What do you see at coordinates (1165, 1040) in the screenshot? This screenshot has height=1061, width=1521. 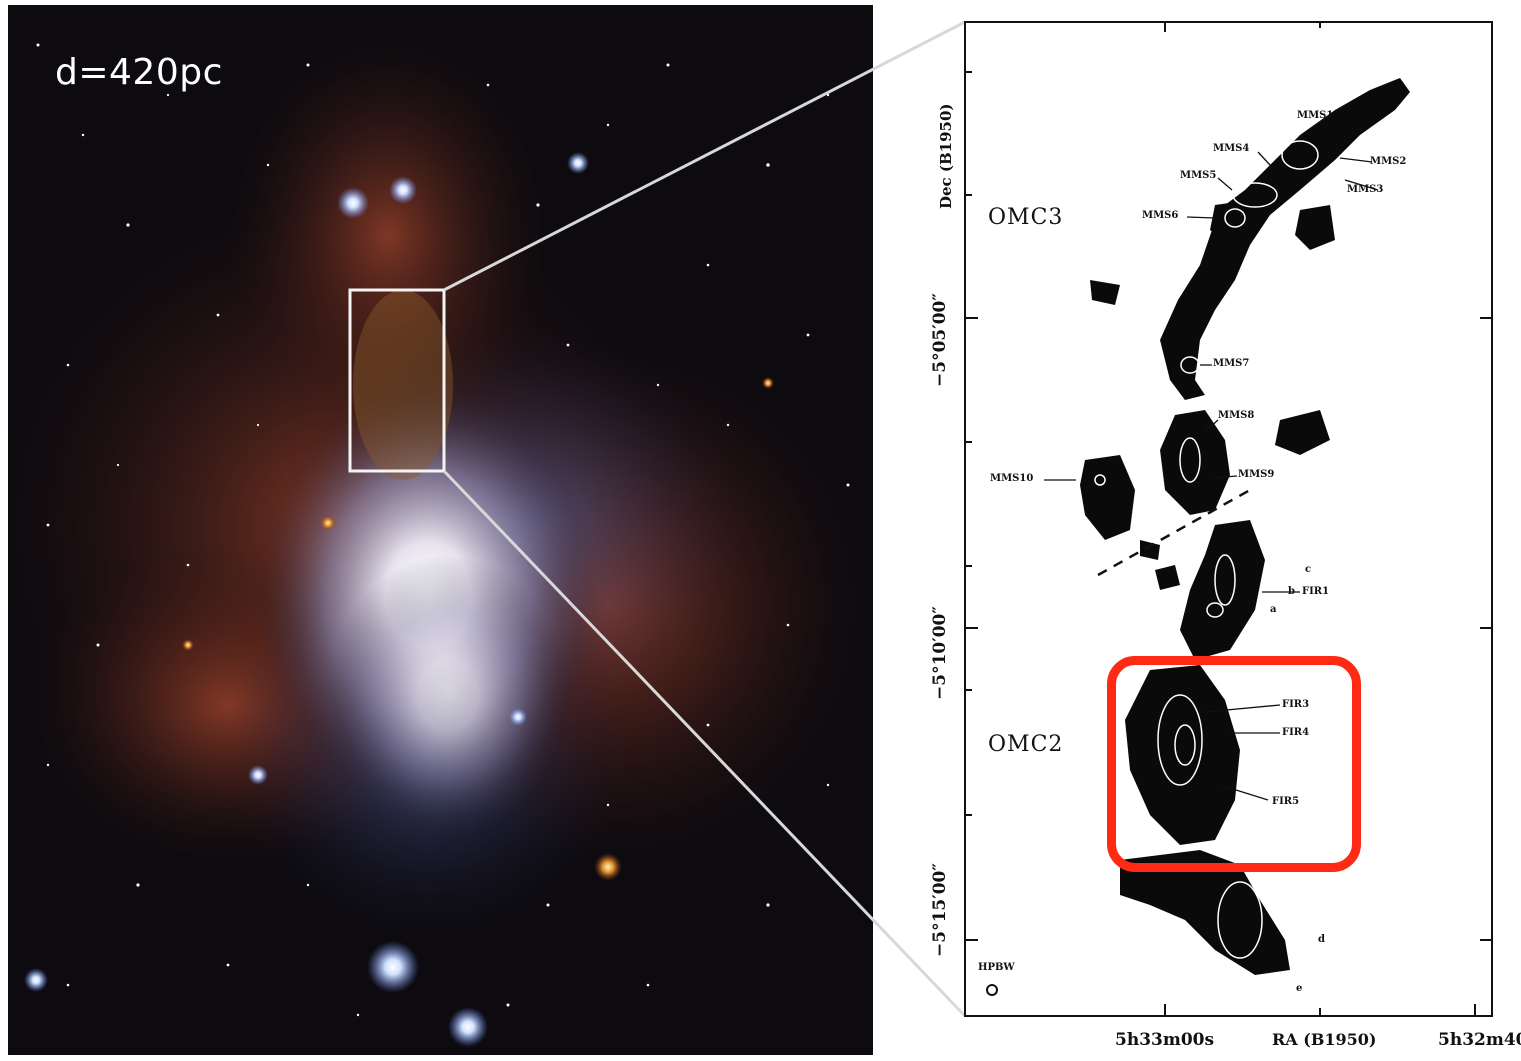 I see `ra-tick-label: 5h33m00s` at bounding box center [1165, 1040].